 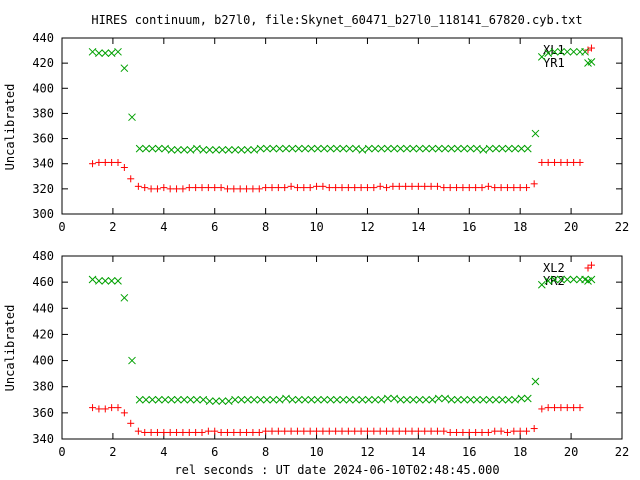 What do you see at coordinates (469, 452) in the screenshot?
I see `bottom-x-tick-label: 16` at bounding box center [469, 452].